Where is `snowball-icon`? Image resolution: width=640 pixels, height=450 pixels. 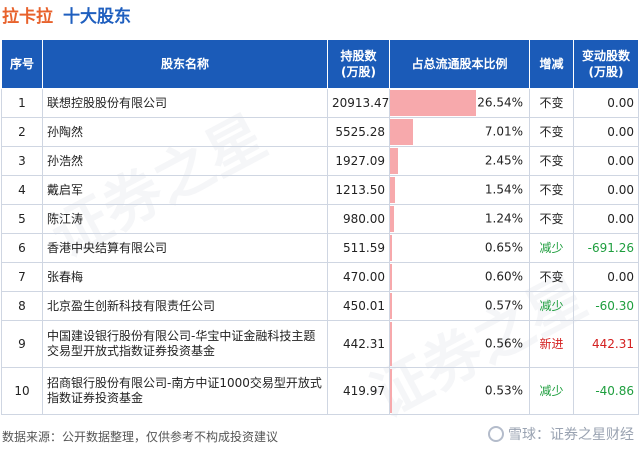
snowball-icon is located at coordinates (496, 434).